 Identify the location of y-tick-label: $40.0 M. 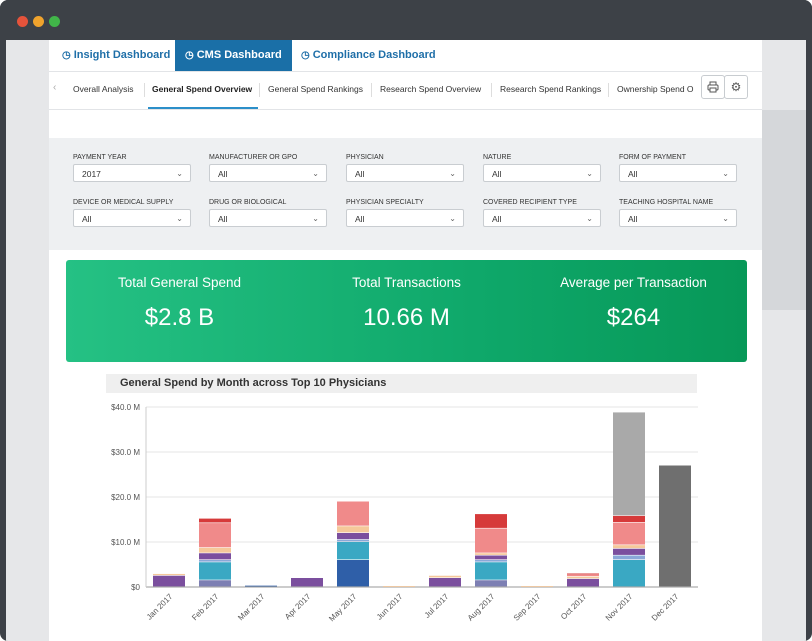
(125, 407).